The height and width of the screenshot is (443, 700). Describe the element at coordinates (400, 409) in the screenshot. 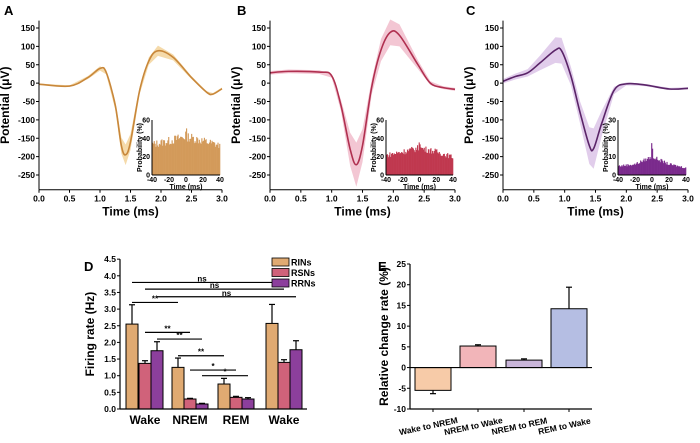

I see `y-tick-label: -10` at that location.